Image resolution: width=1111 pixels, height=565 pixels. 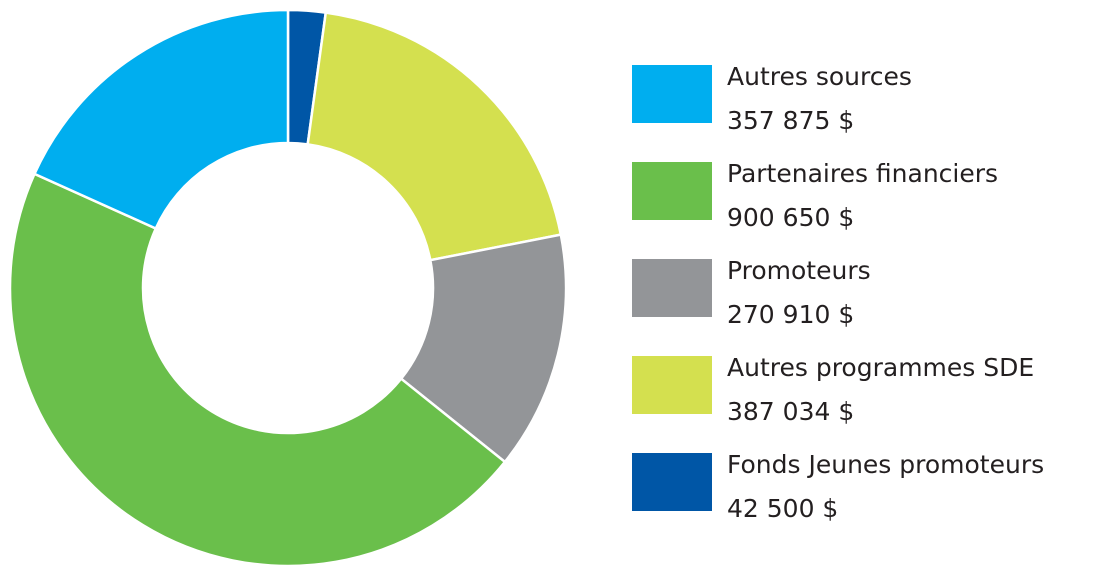 What do you see at coordinates (790, 411) in the screenshot?
I see `legend-value: 387 034 $` at bounding box center [790, 411].